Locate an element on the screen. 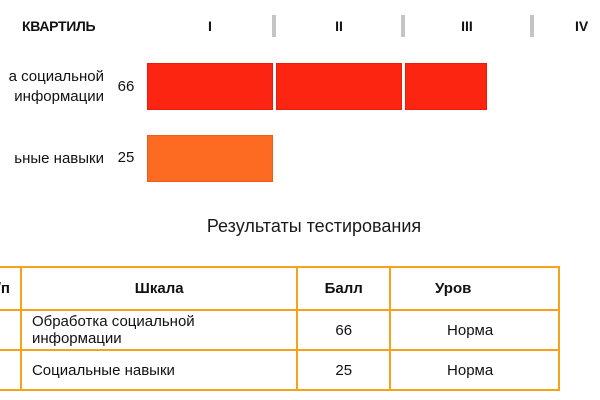 This screenshot has height=400, width=600. row-score-social-skills: 25 is located at coordinates (126, 157).